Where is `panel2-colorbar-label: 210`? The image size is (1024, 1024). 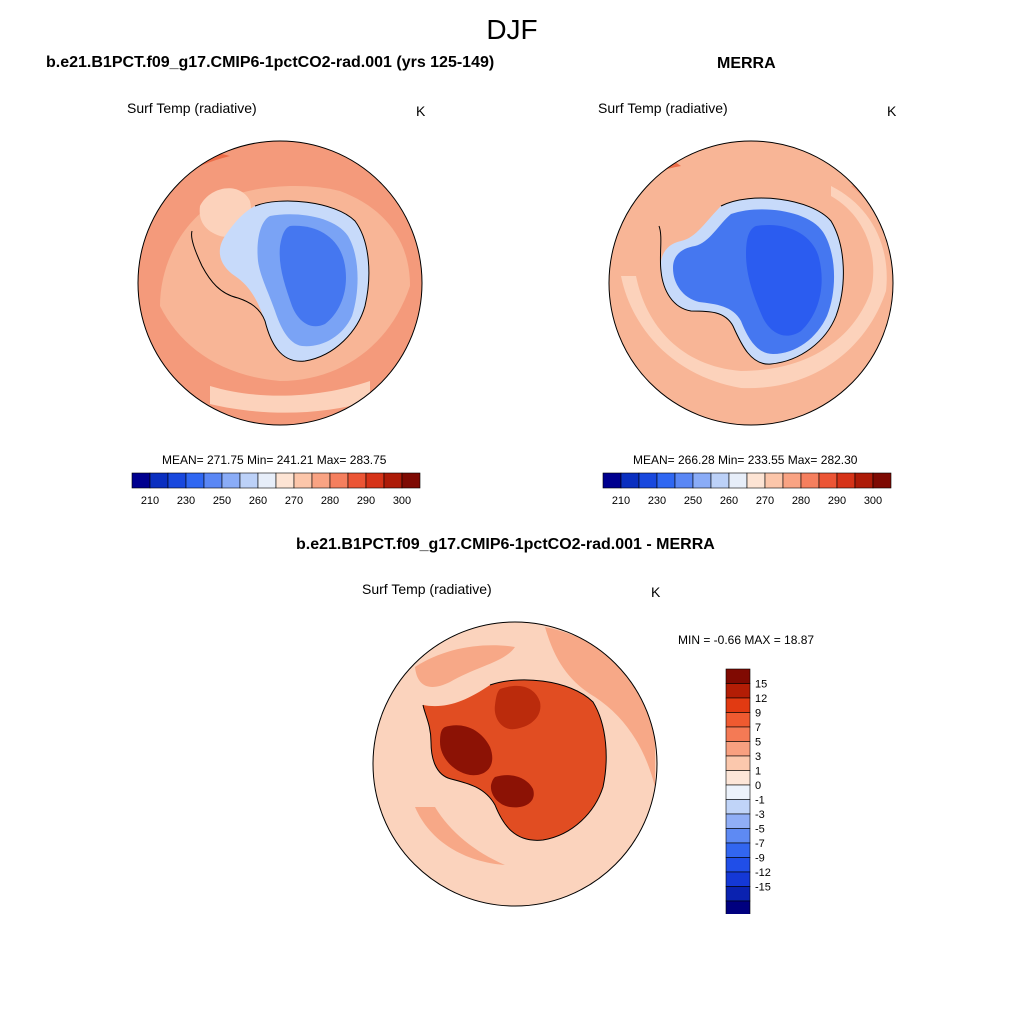 panel2-colorbar-label: 210 is located at coordinates (621, 501).